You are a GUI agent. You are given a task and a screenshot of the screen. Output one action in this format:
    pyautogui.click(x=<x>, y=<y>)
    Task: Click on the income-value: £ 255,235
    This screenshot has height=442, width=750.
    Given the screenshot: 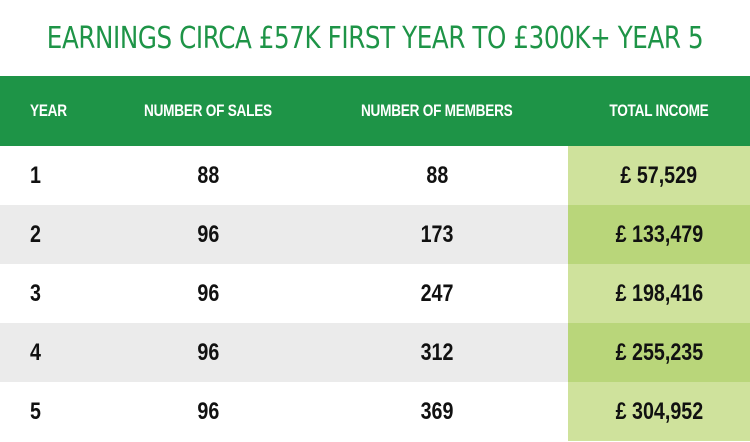 What is the action you would take?
    pyautogui.click(x=659, y=352)
    